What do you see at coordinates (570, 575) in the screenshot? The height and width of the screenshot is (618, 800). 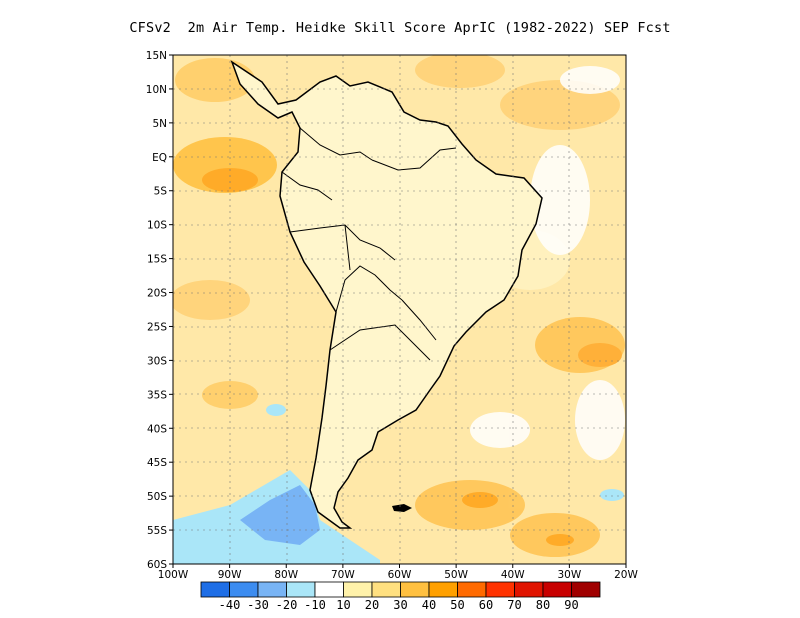 I see `lon-label: 30W` at bounding box center [570, 575].